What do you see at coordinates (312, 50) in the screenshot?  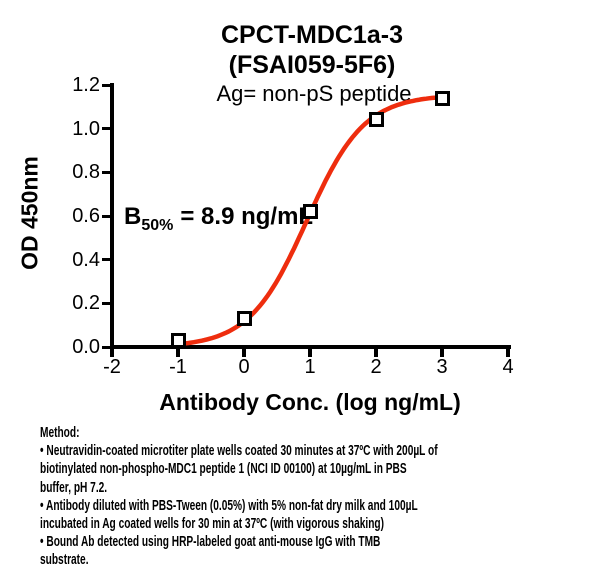 I see `chart-title-block: CPCT-MDC1a-3 (FSAI059-5F6)` at bounding box center [312, 50].